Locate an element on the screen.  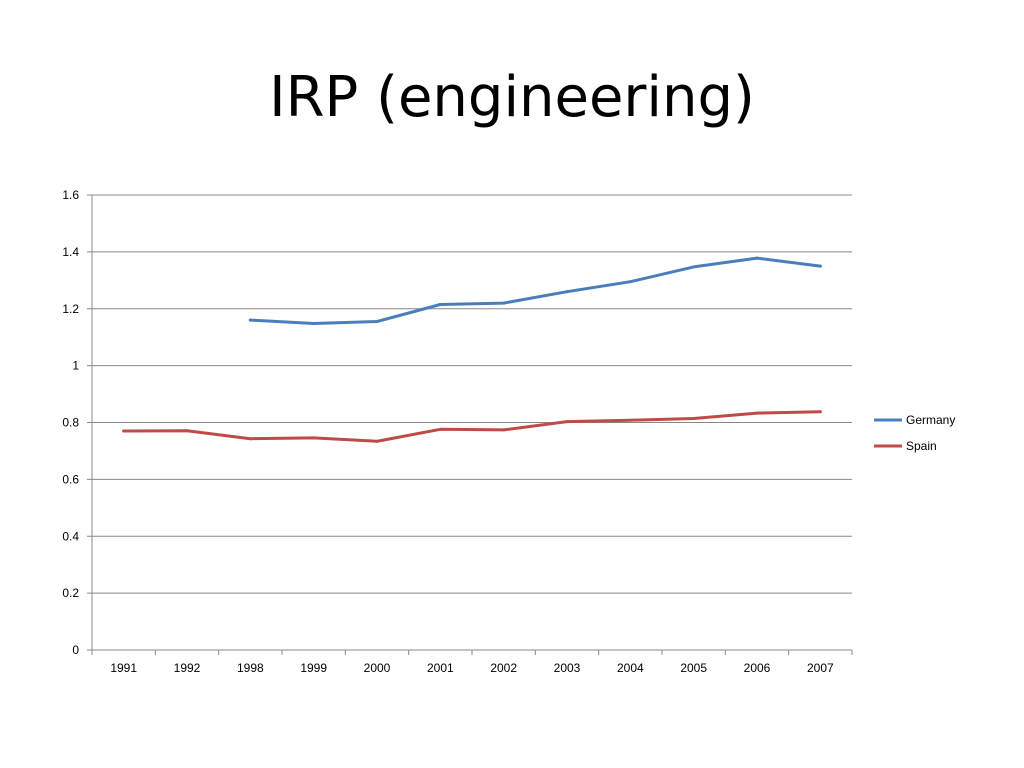
legend-label-germany: Germany is located at coordinates (930, 420).